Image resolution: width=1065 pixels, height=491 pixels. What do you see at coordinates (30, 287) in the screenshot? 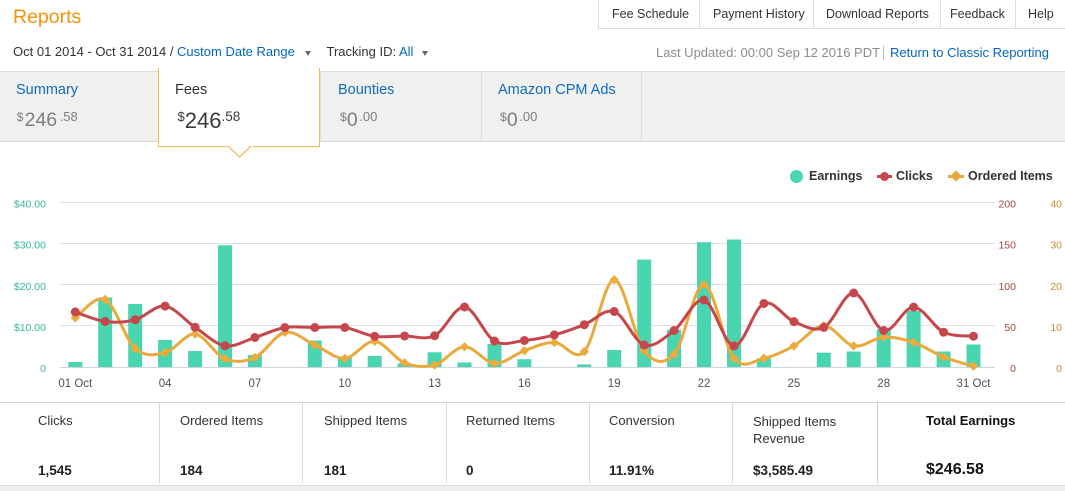
I see `svg-text: $20.00` at bounding box center [30, 287].